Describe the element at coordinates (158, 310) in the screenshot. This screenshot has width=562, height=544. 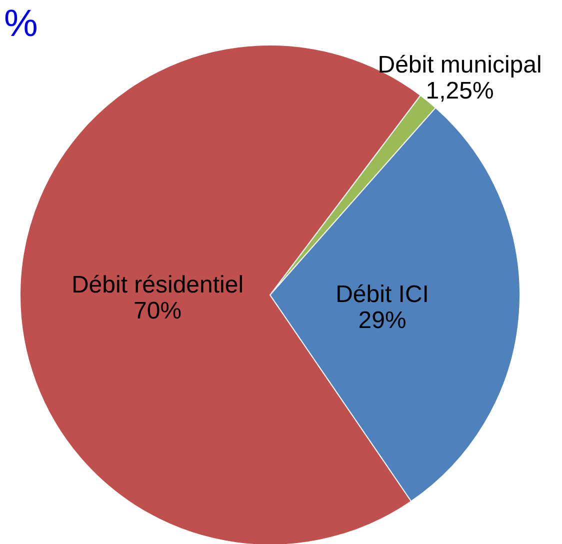
I see `data-label: 70%` at that location.